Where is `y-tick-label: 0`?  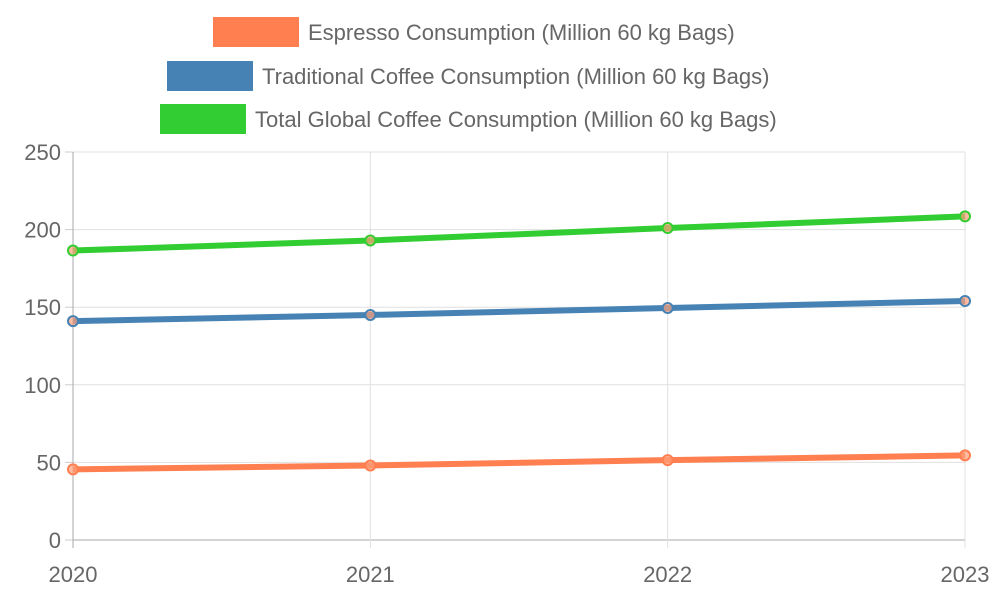 y-tick-label: 0 is located at coordinates (55, 540).